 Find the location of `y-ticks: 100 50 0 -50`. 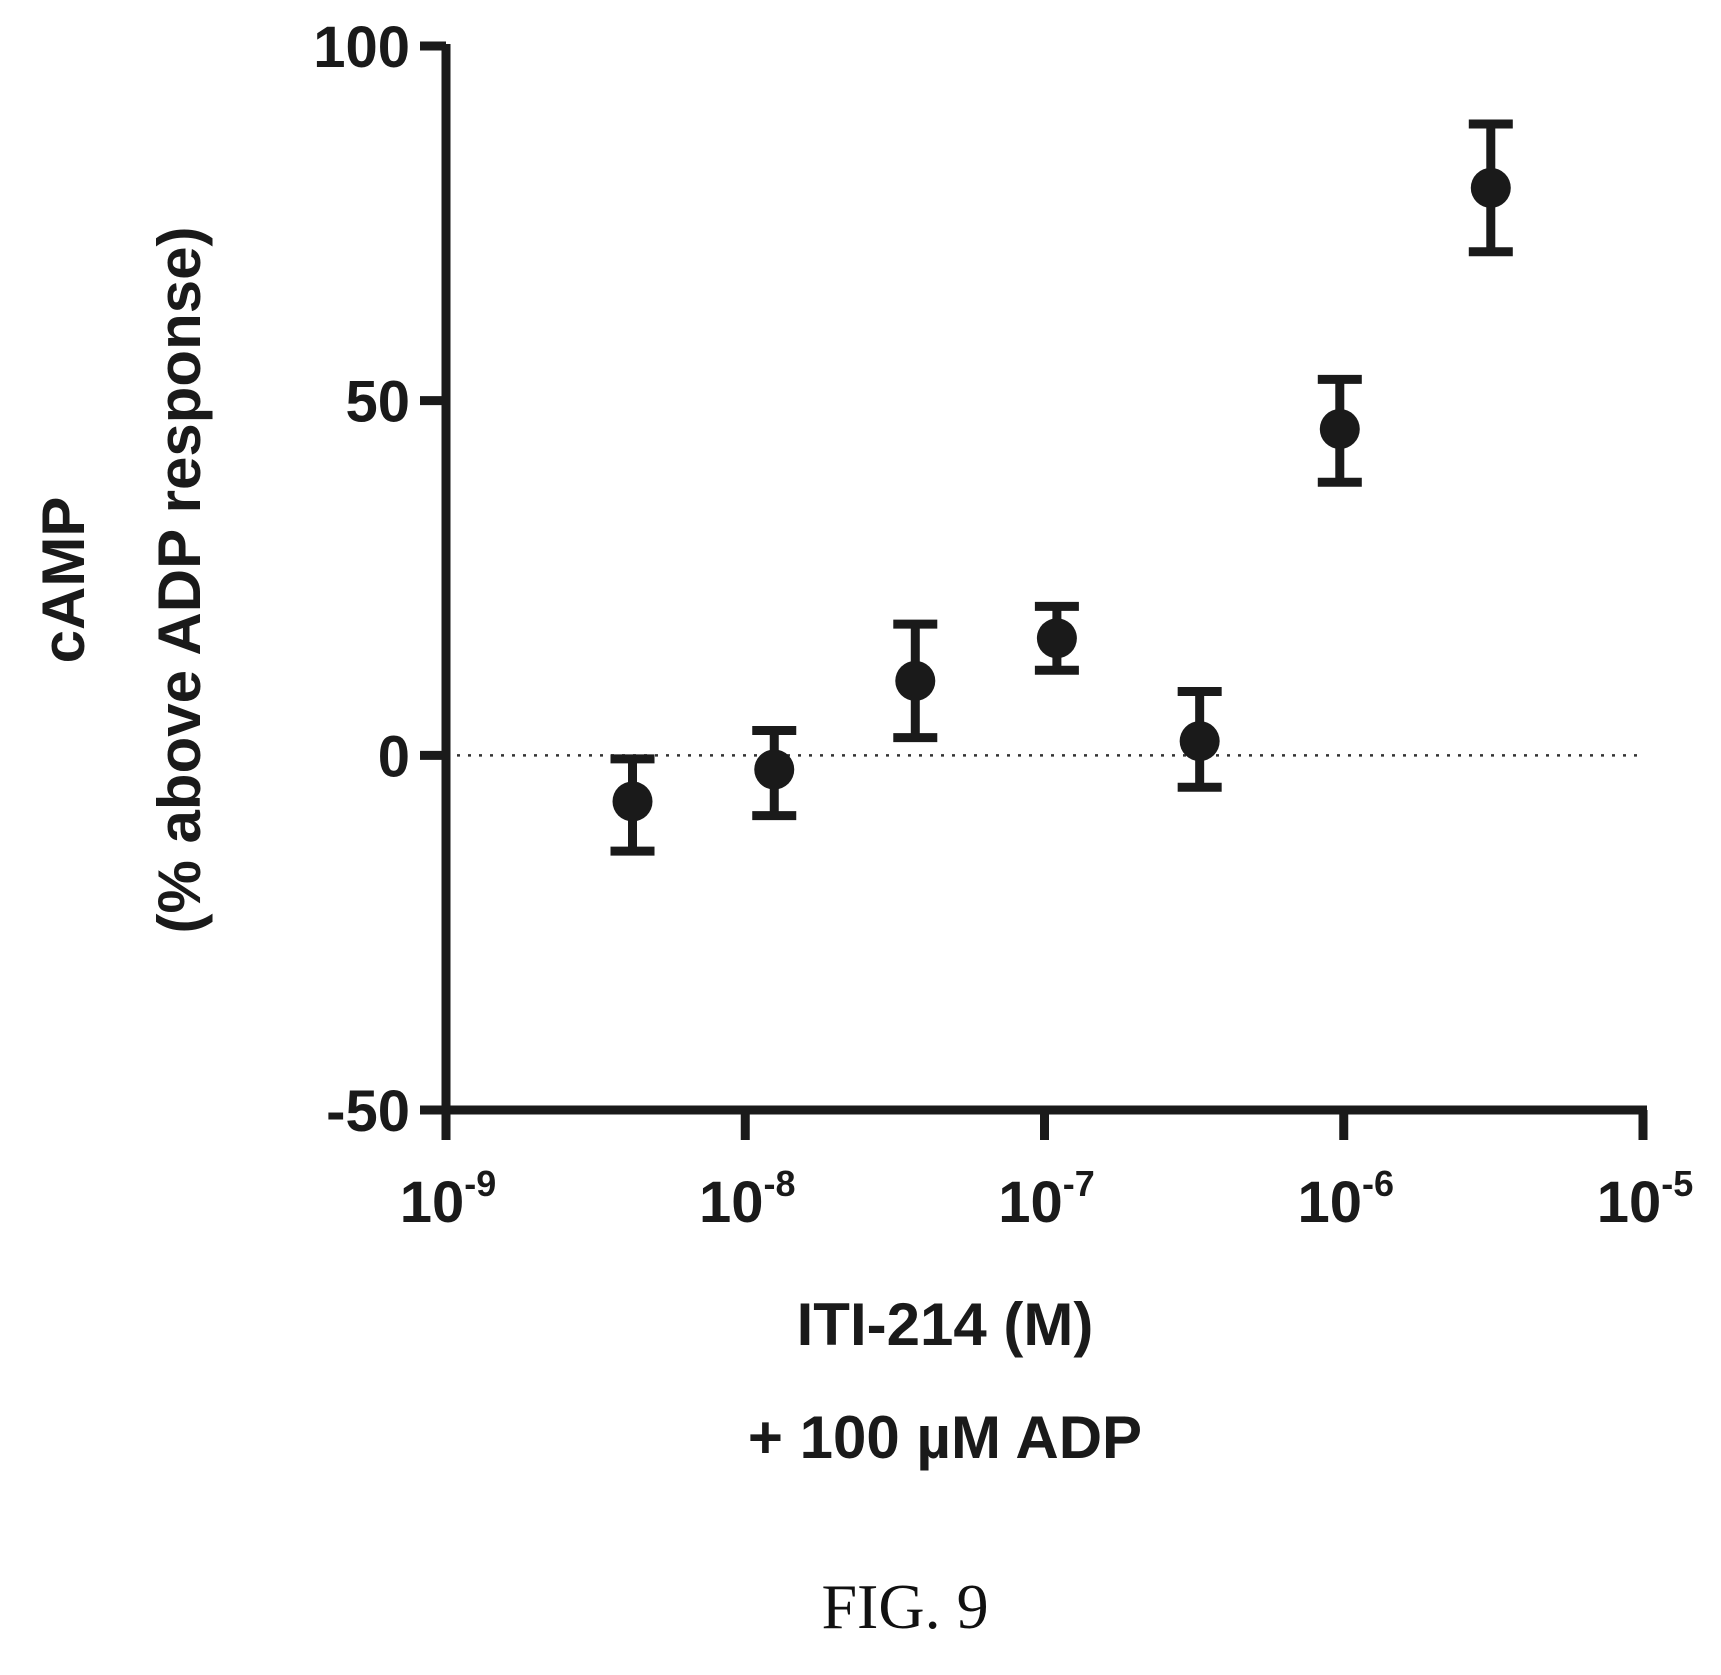

y-ticks: 100 50 0 -50 is located at coordinates (379, 579).